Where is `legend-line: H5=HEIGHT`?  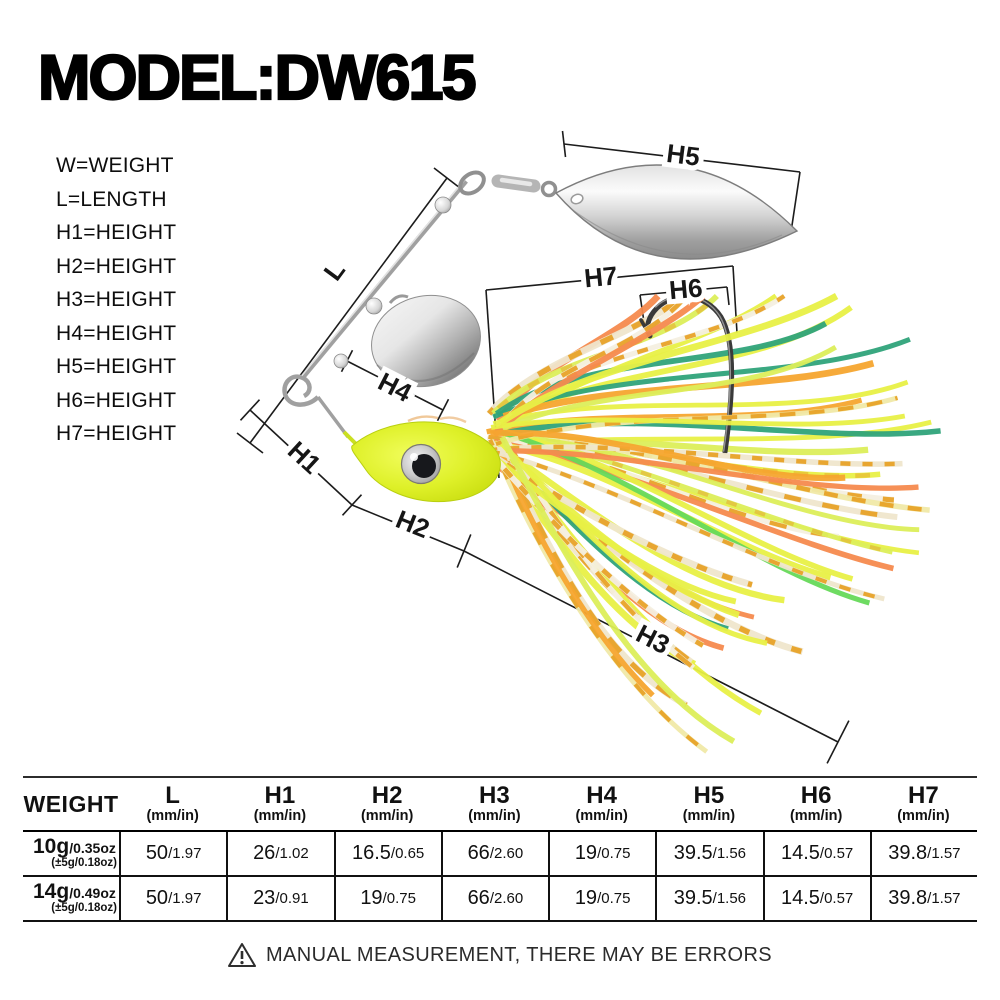 legend-line: H5=HEIGHT is located at coordinates (116, 366).